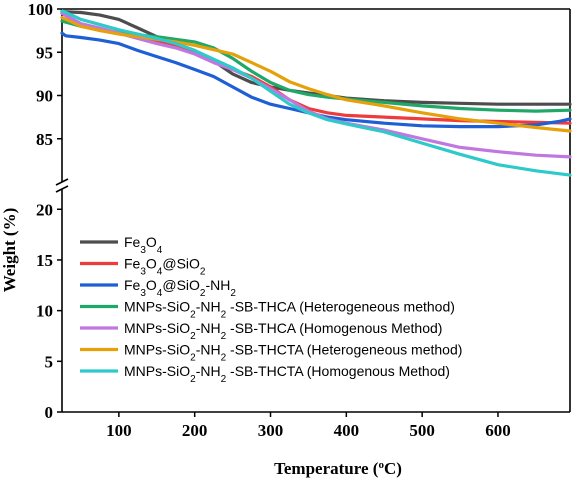 This screenshot has height=480, width=572. I want to click on y-tick-label: 20, so click(44, 209).